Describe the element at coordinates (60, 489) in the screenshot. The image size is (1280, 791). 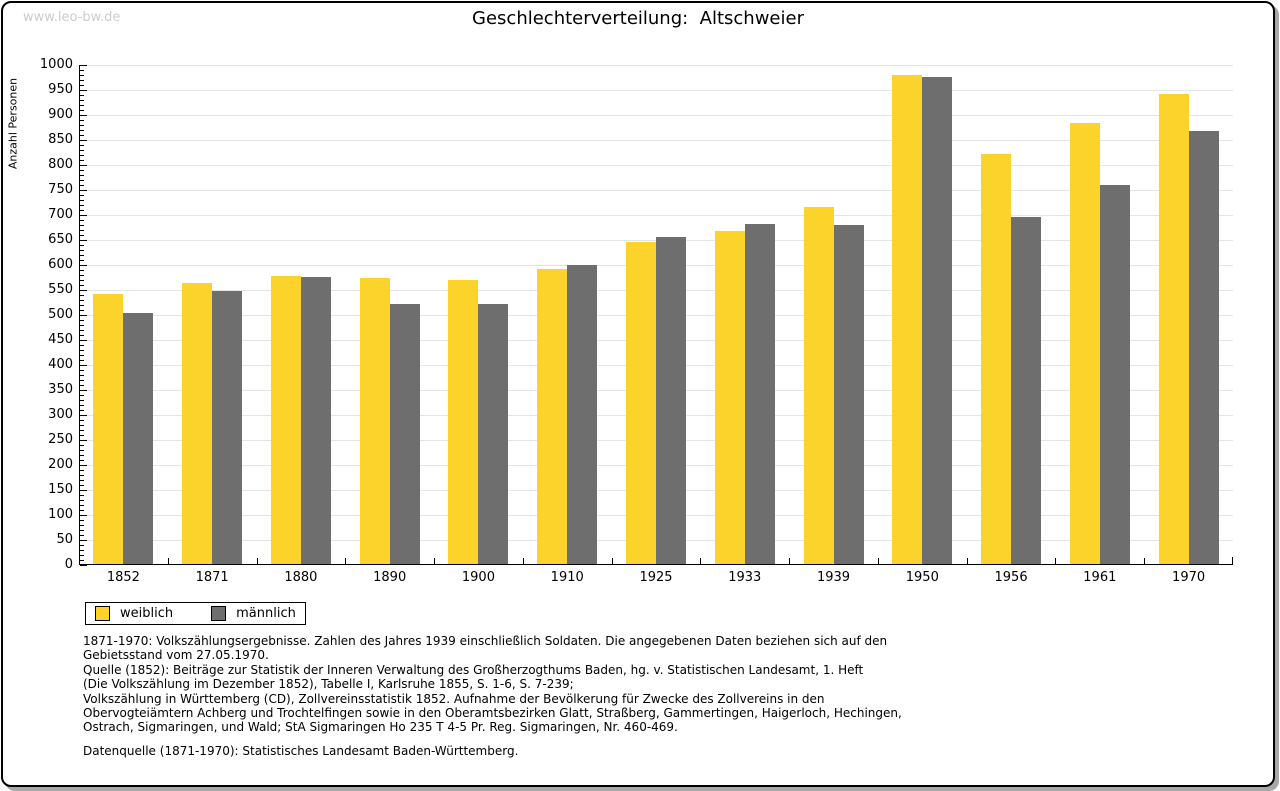
I see `y-tick-label: 150` at that location.